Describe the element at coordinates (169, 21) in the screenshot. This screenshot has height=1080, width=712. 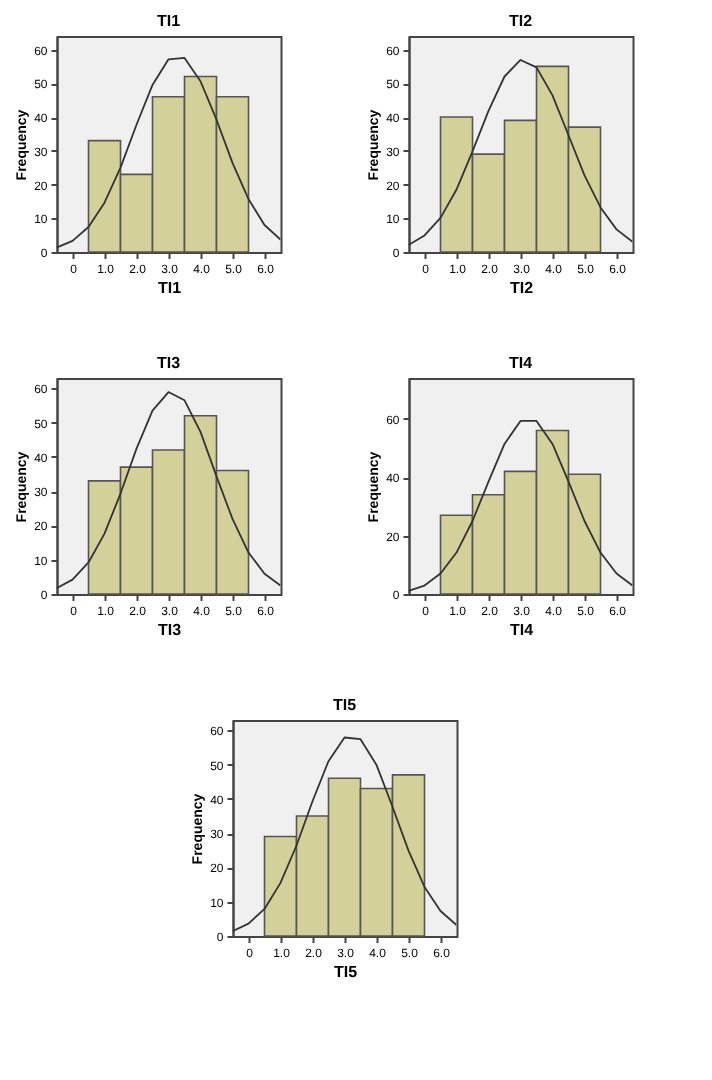
I see `chart-title: TI1` at that location.